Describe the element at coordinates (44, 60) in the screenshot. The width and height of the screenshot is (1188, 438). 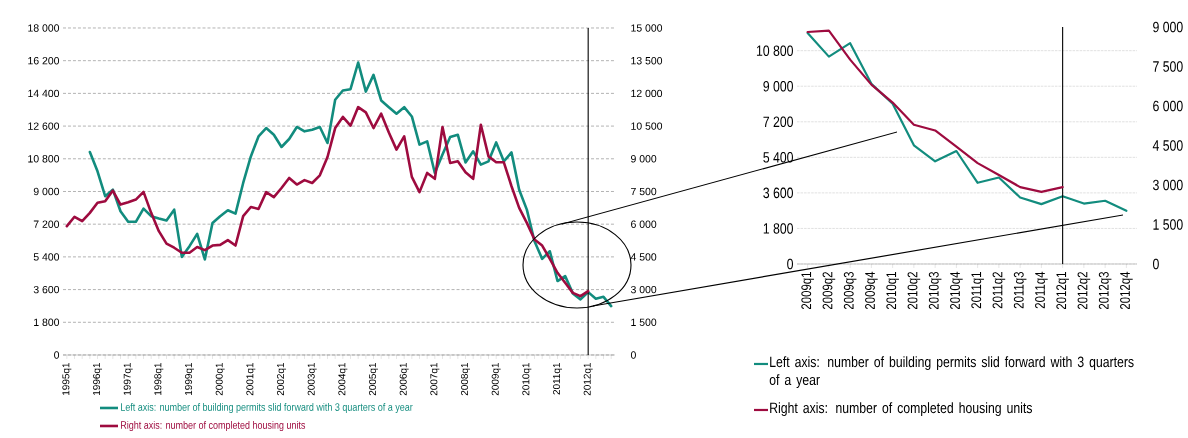
I see `y-tick-label: 16 200` at that location.